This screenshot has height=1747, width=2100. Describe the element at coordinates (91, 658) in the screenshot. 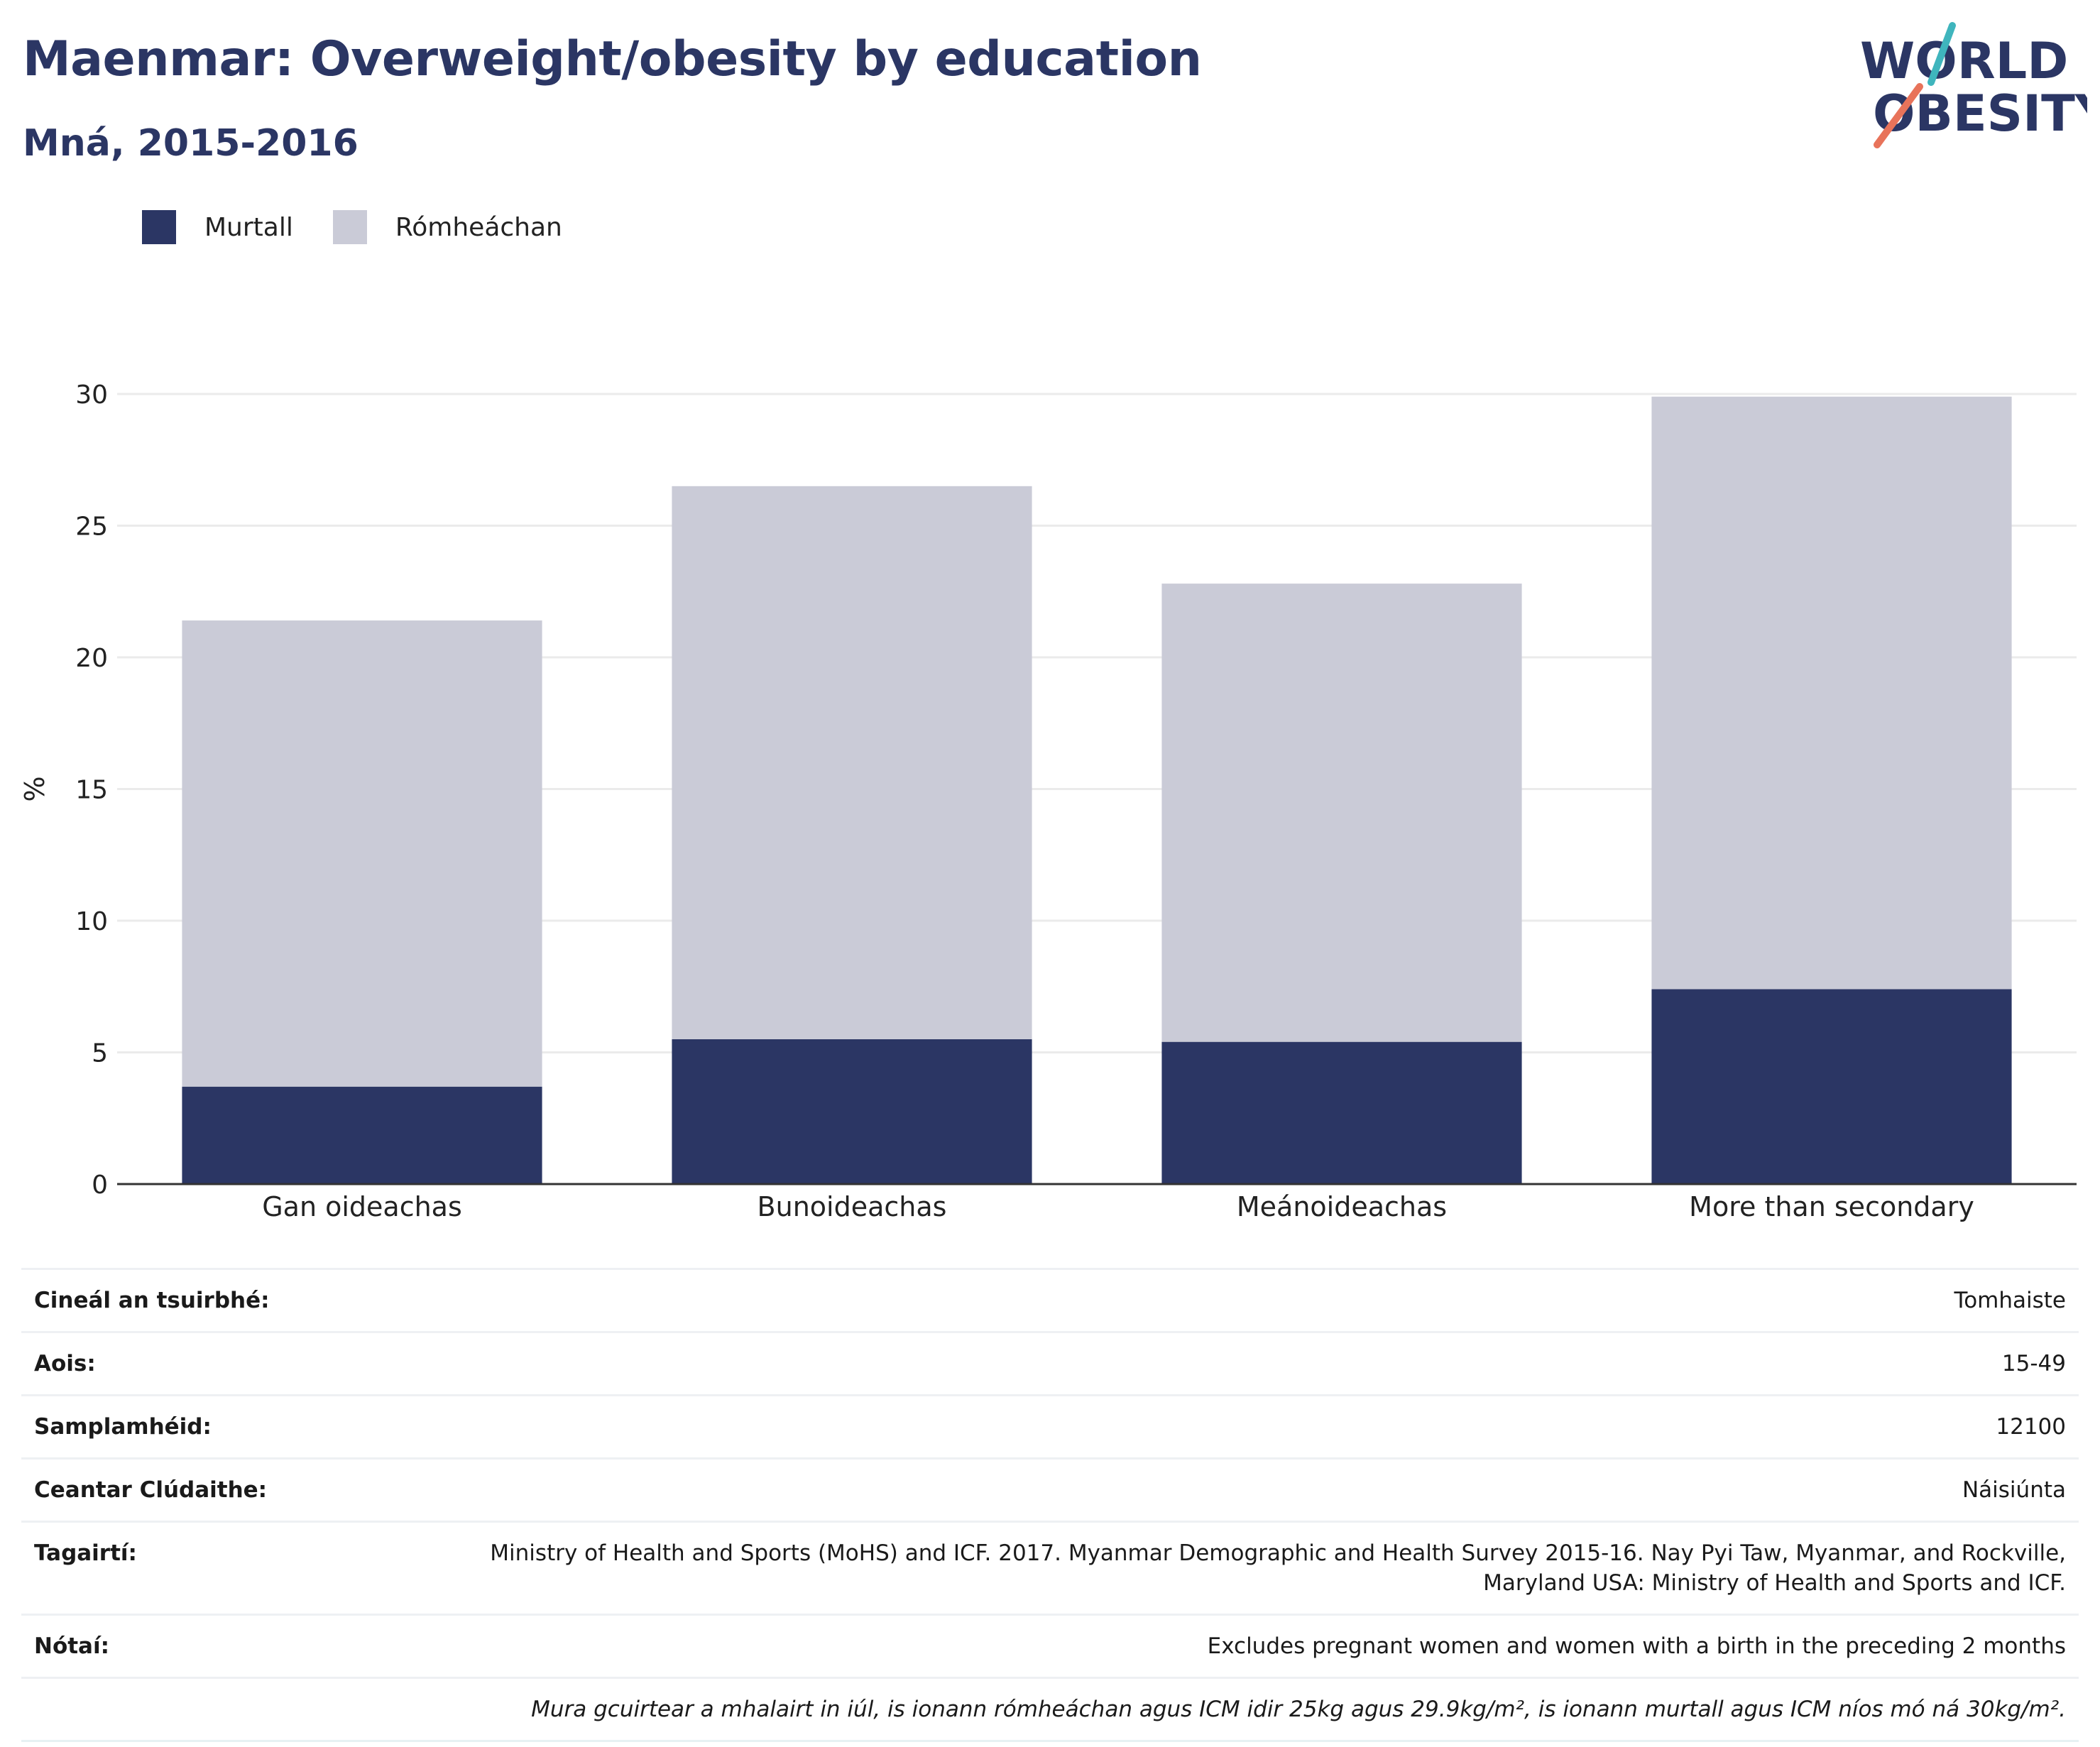

I see `y-tick-label: 20` at that location.